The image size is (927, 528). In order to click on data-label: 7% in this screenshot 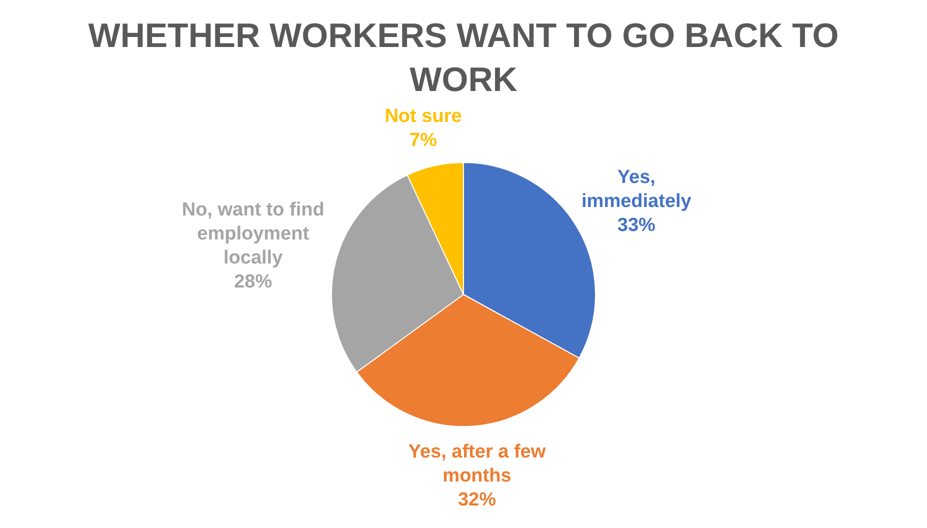, I will do `click(424, 140)`.